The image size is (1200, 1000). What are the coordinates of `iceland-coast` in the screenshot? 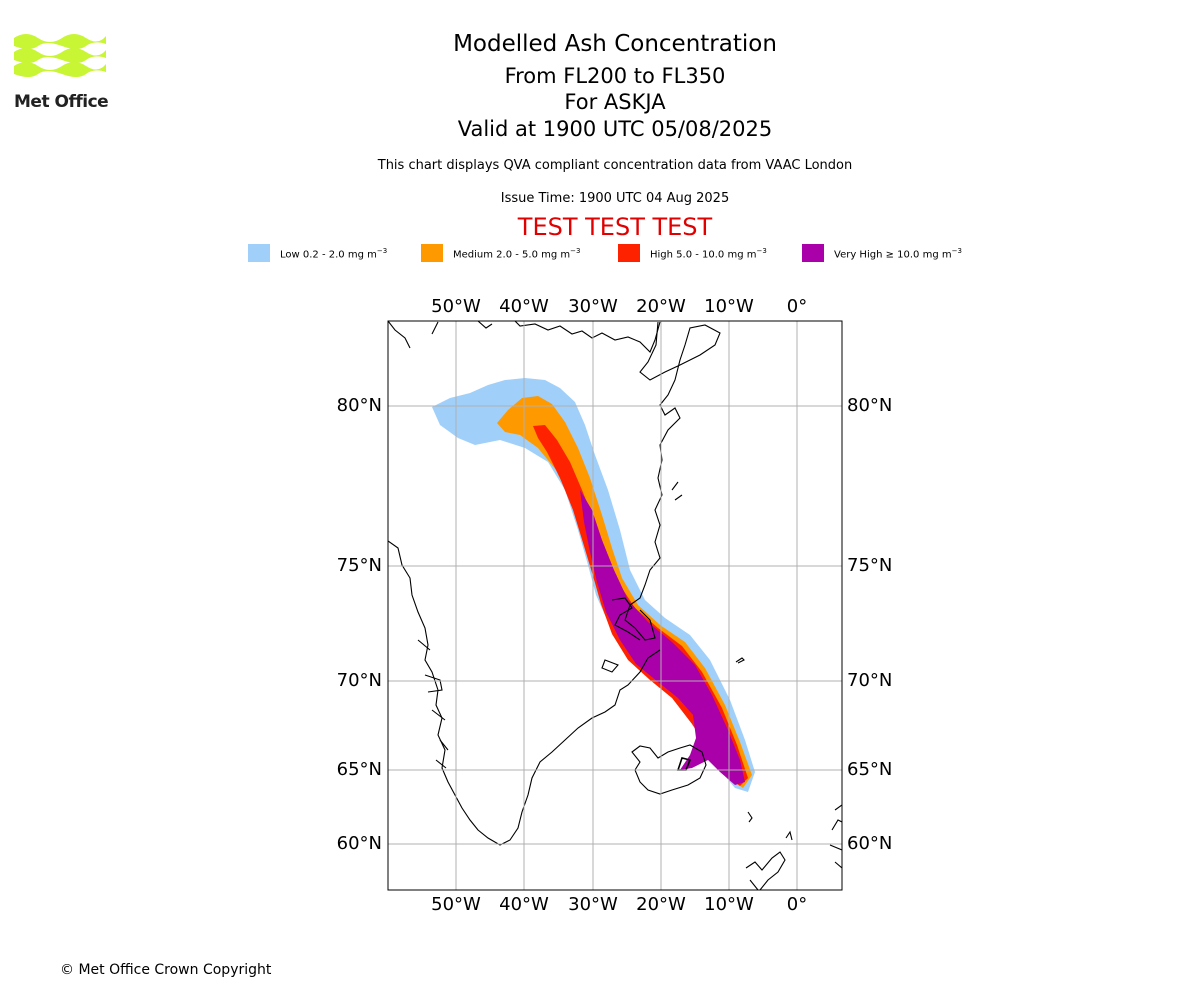 It's located at (669, 769).